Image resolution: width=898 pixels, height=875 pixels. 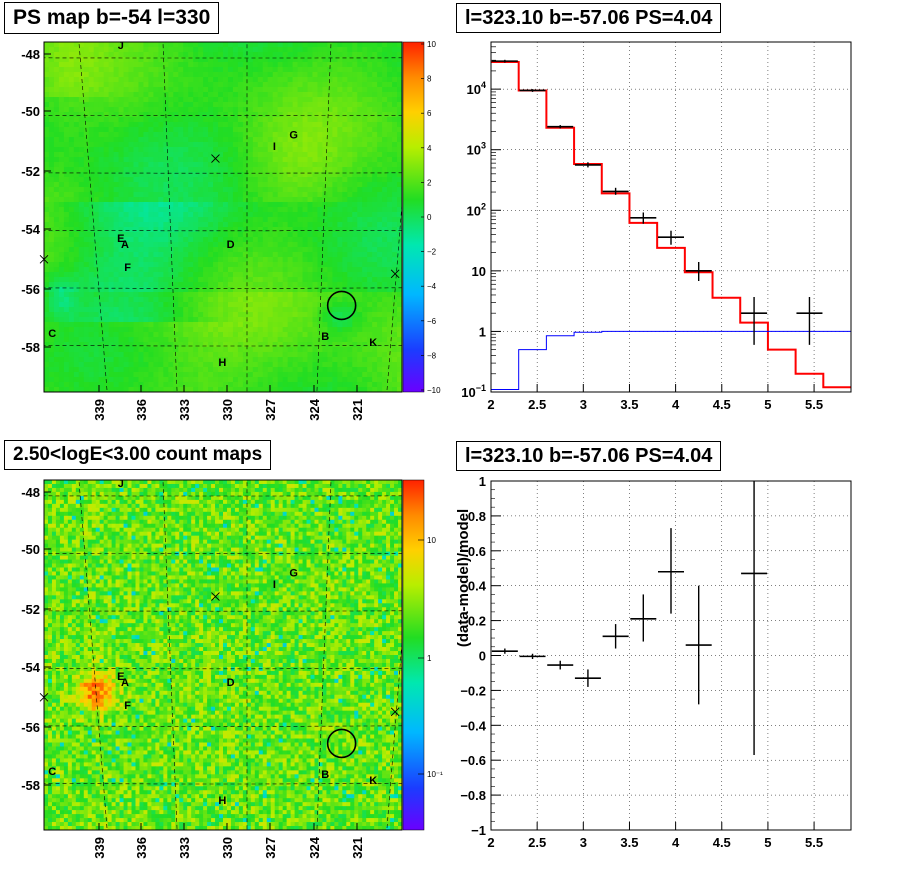 What do you see at coordinates (482, 656) in the screenshot?
I see `residual-y-tick-label: 0` at bounding box center [482, 656].